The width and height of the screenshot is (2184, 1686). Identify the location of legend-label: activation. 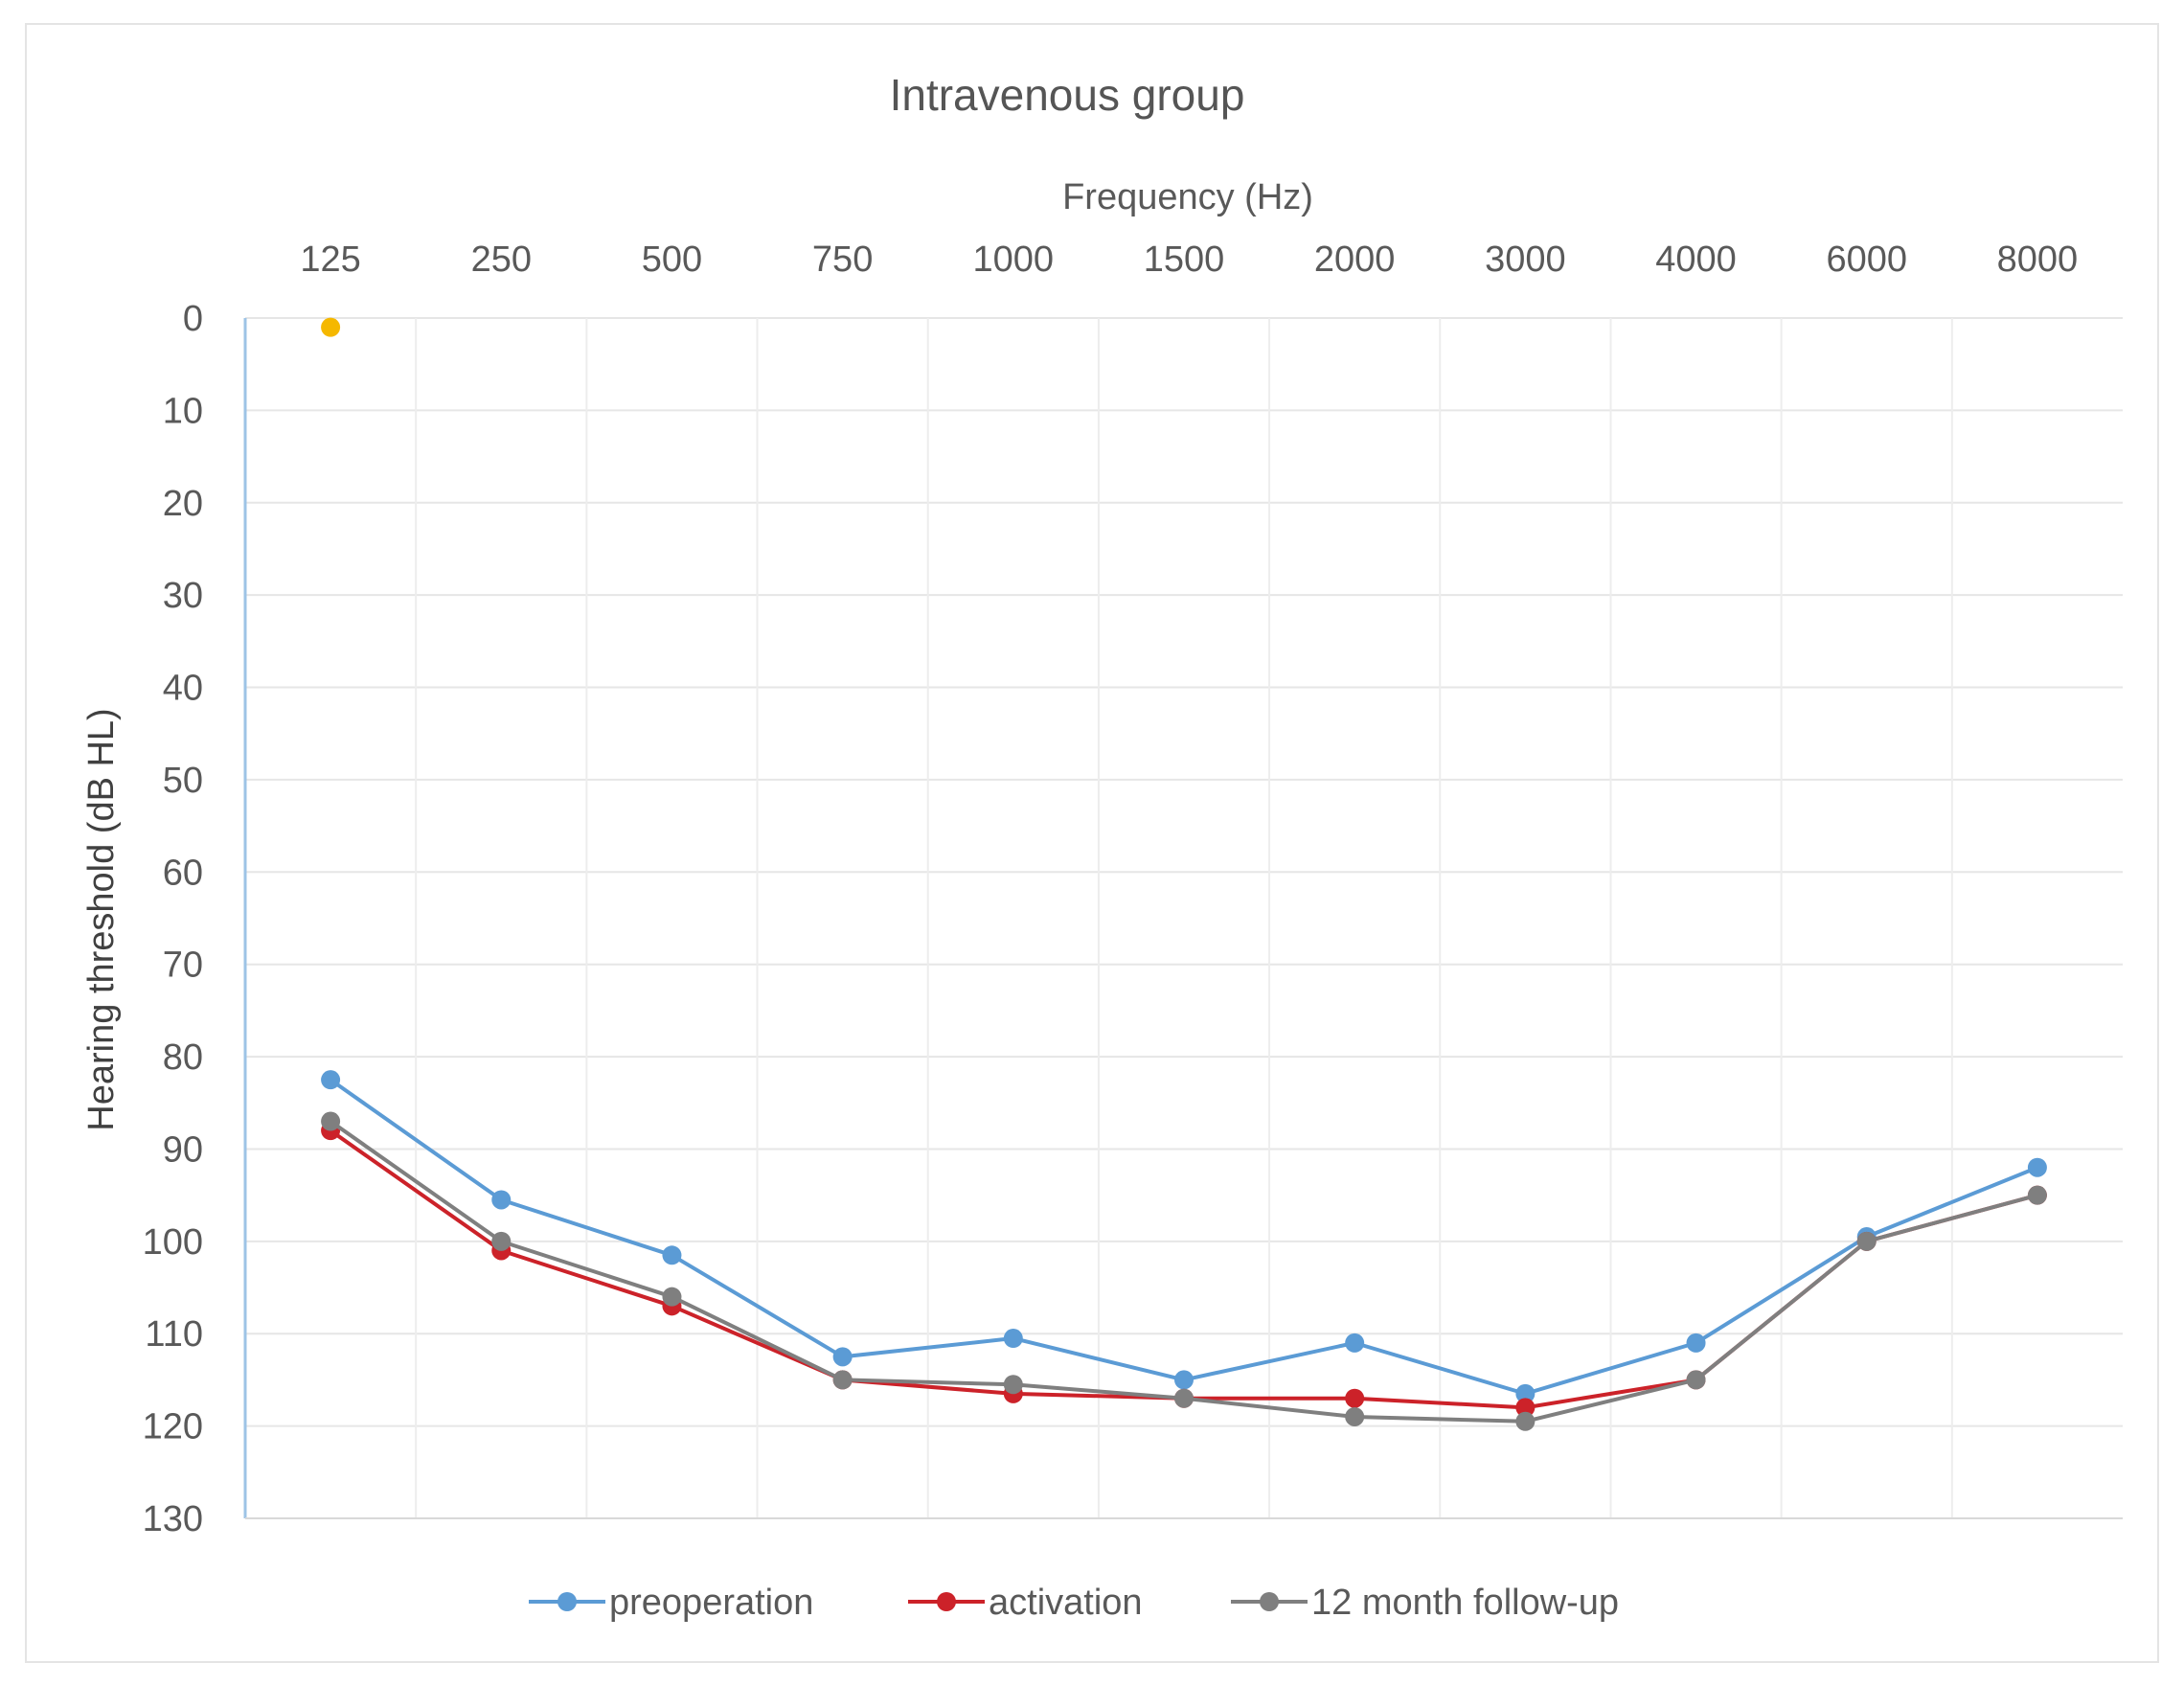
(1066, 1603).